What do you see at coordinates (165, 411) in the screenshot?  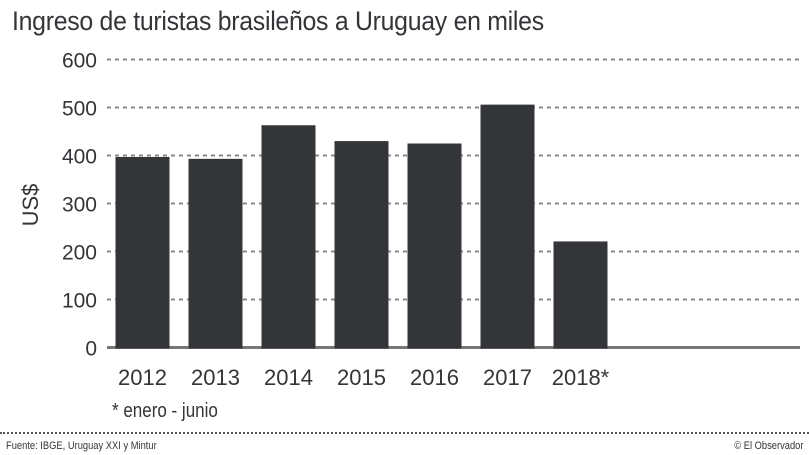 I see `footnote: * enero - junio` at bounding box center [165, 411].